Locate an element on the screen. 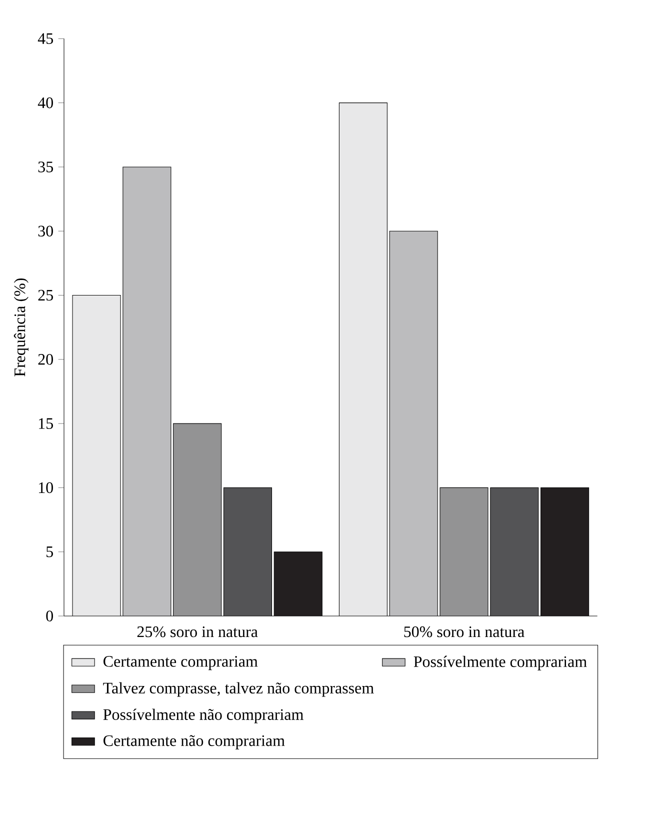 The width and height of the screenshot is (659, 816). y-tick-label: 25 is located at coordinates (46, 295).